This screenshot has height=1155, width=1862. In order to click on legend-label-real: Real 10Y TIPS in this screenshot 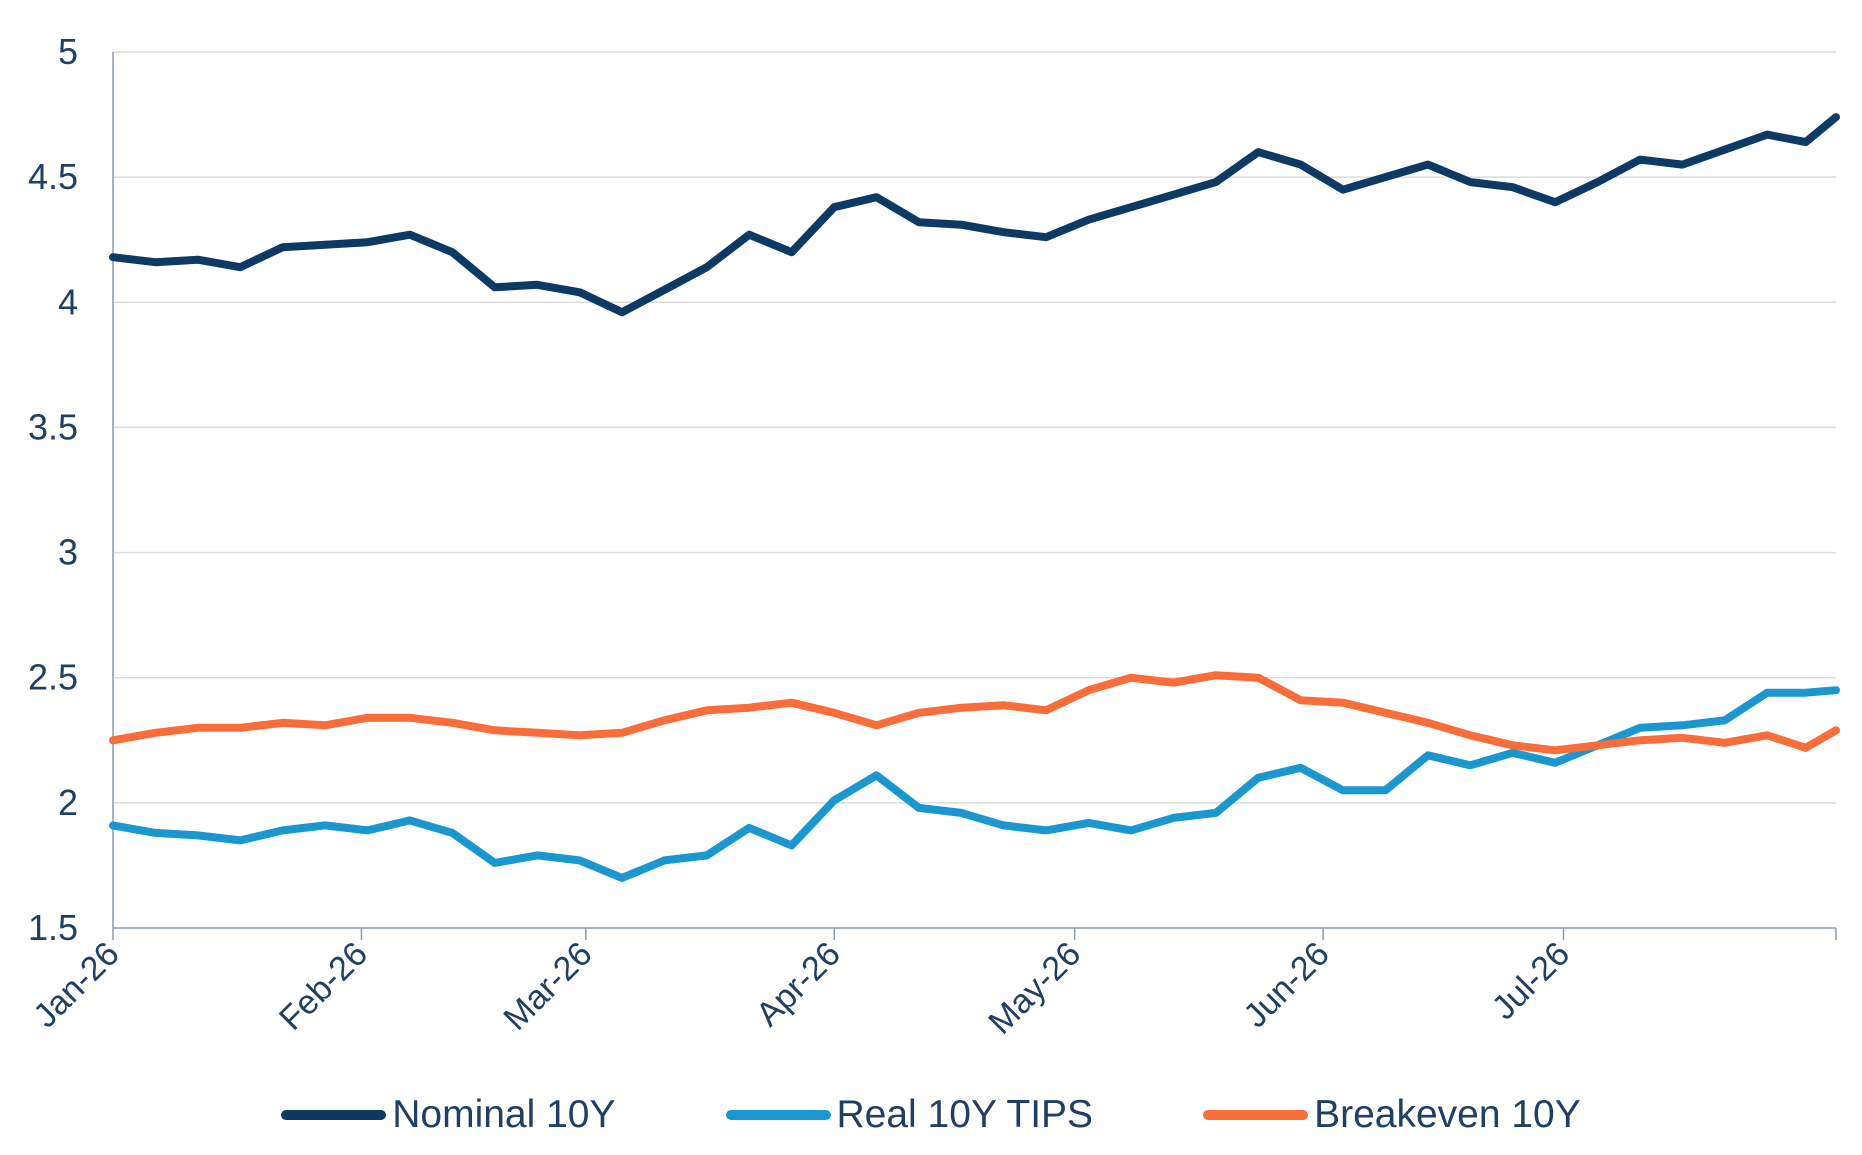, I will do `click(965, 1114)`.